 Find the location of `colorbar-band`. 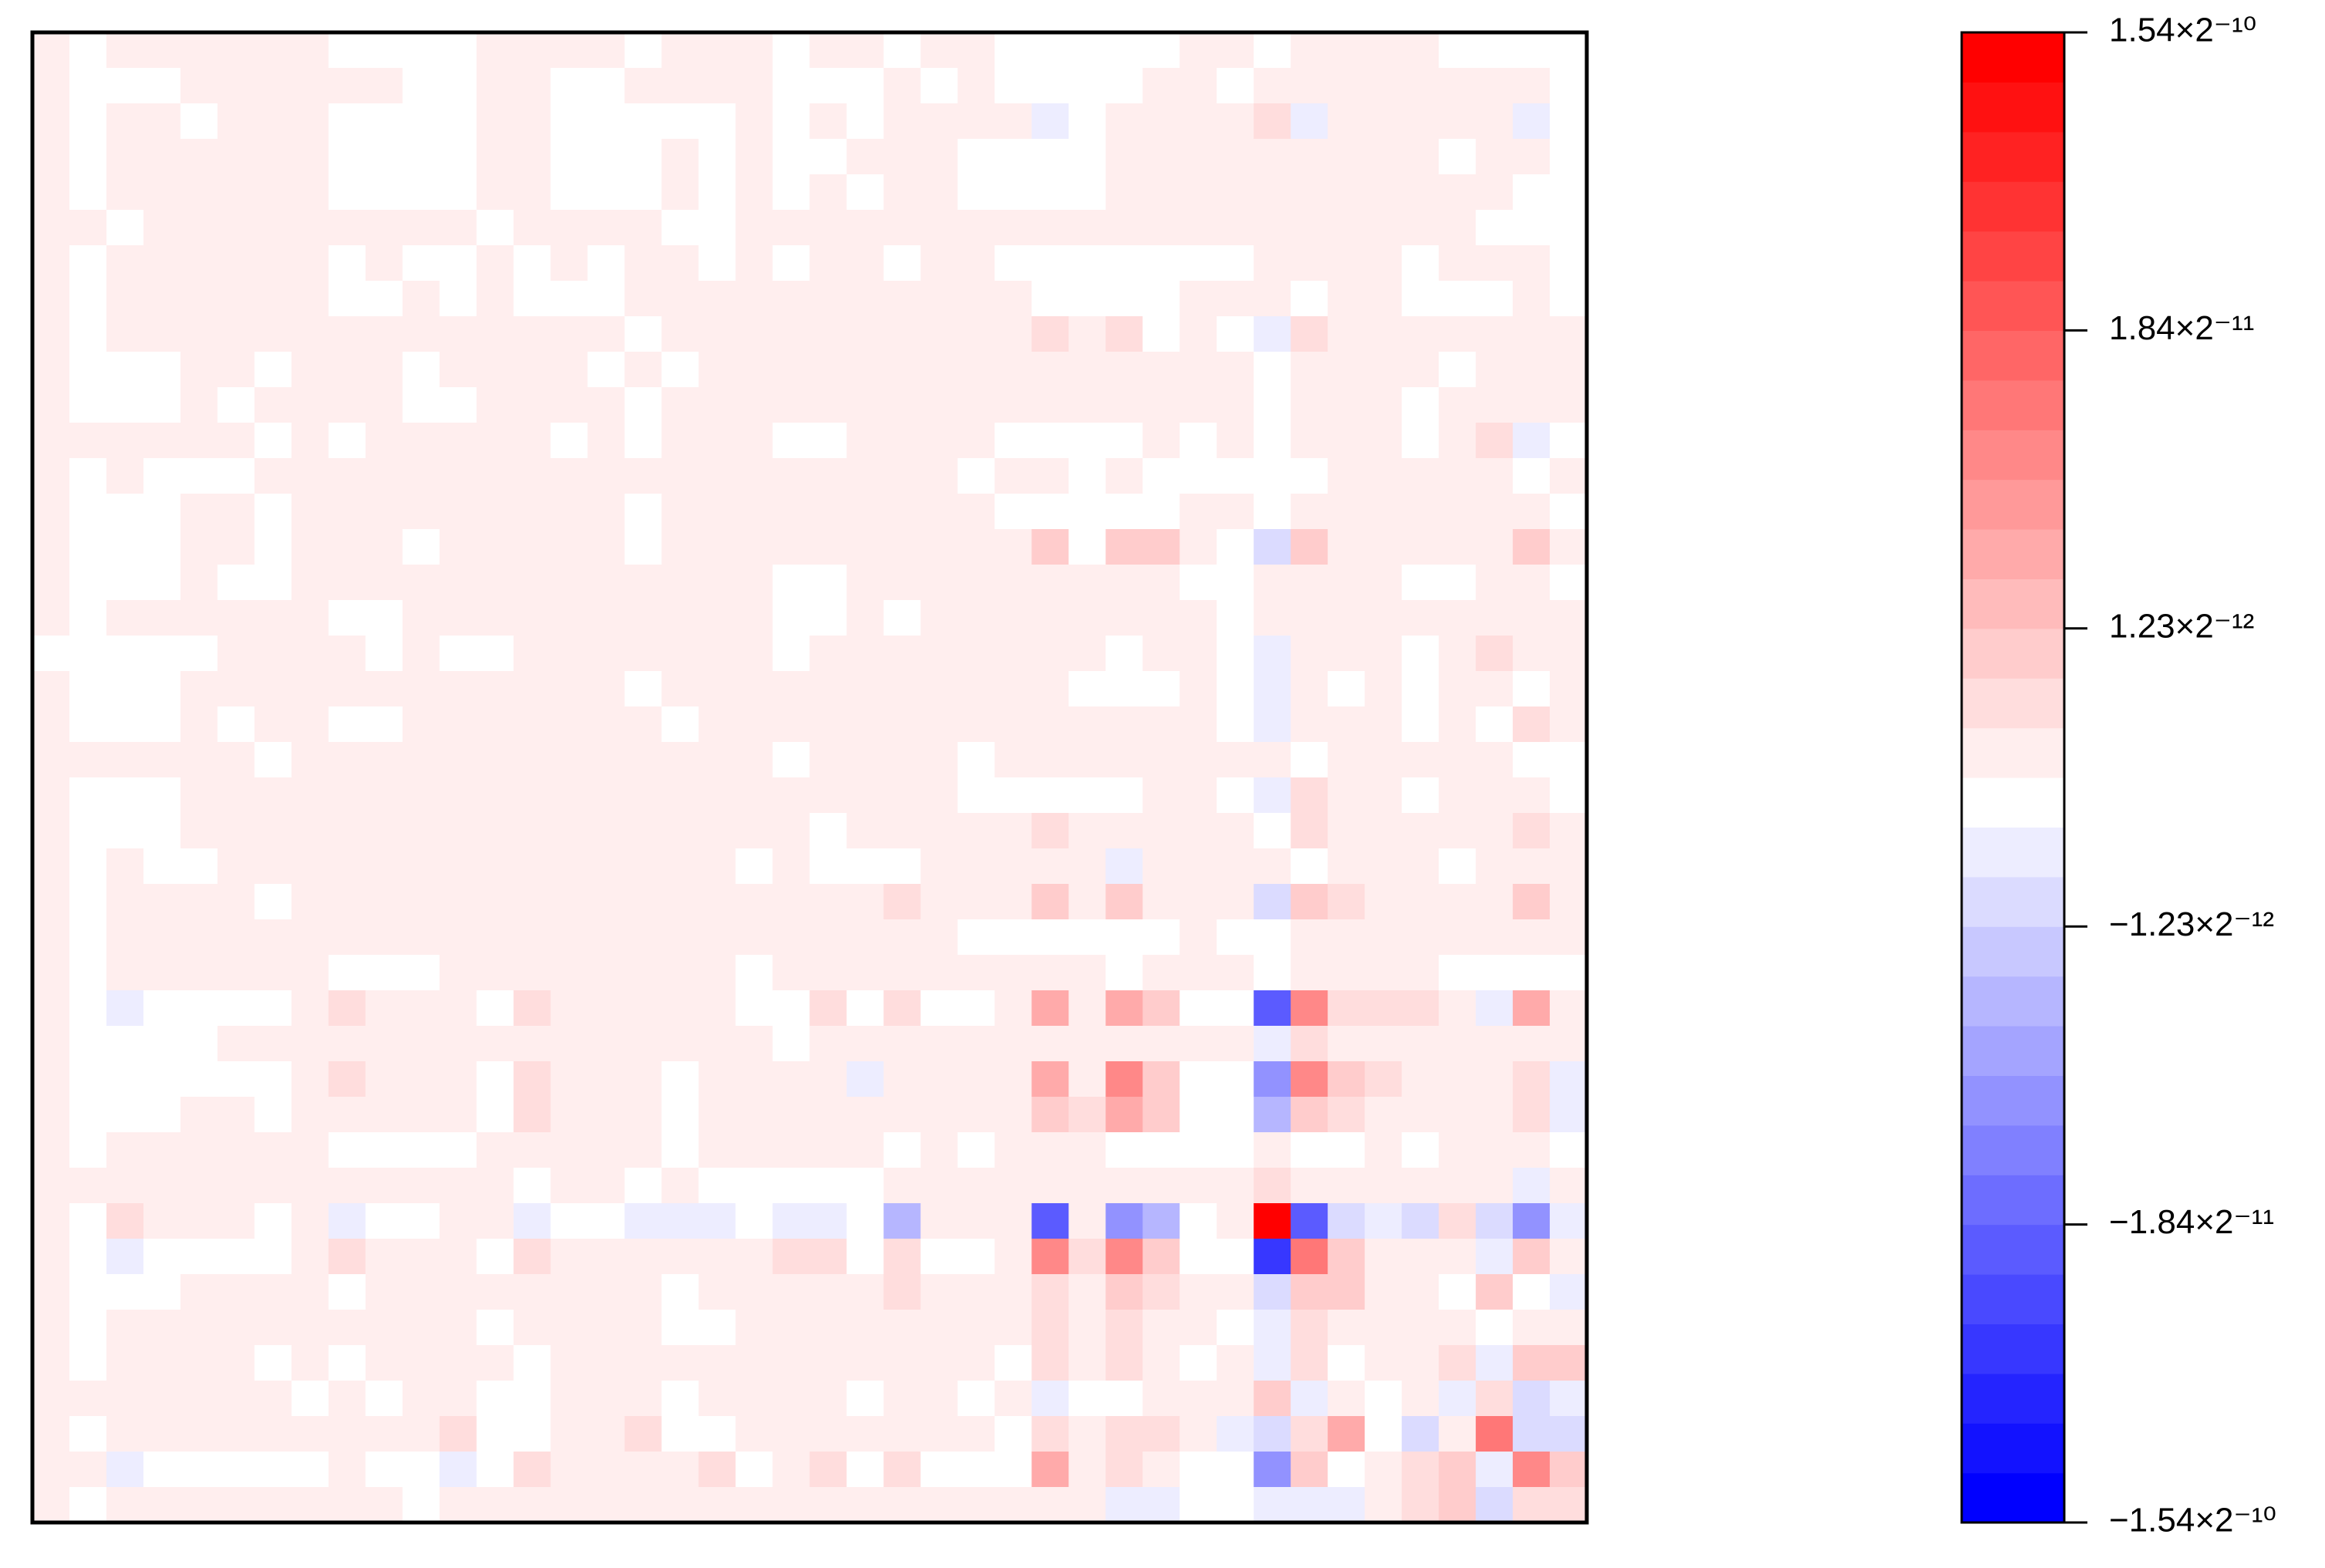

colorbar-band is located at coordinates (2013, 405).